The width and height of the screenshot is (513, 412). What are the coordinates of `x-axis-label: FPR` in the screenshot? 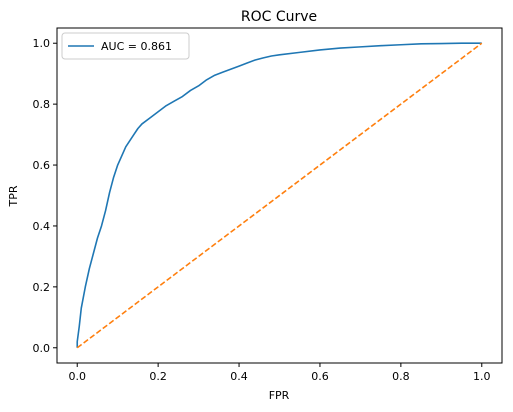 It's located at (279, 395).